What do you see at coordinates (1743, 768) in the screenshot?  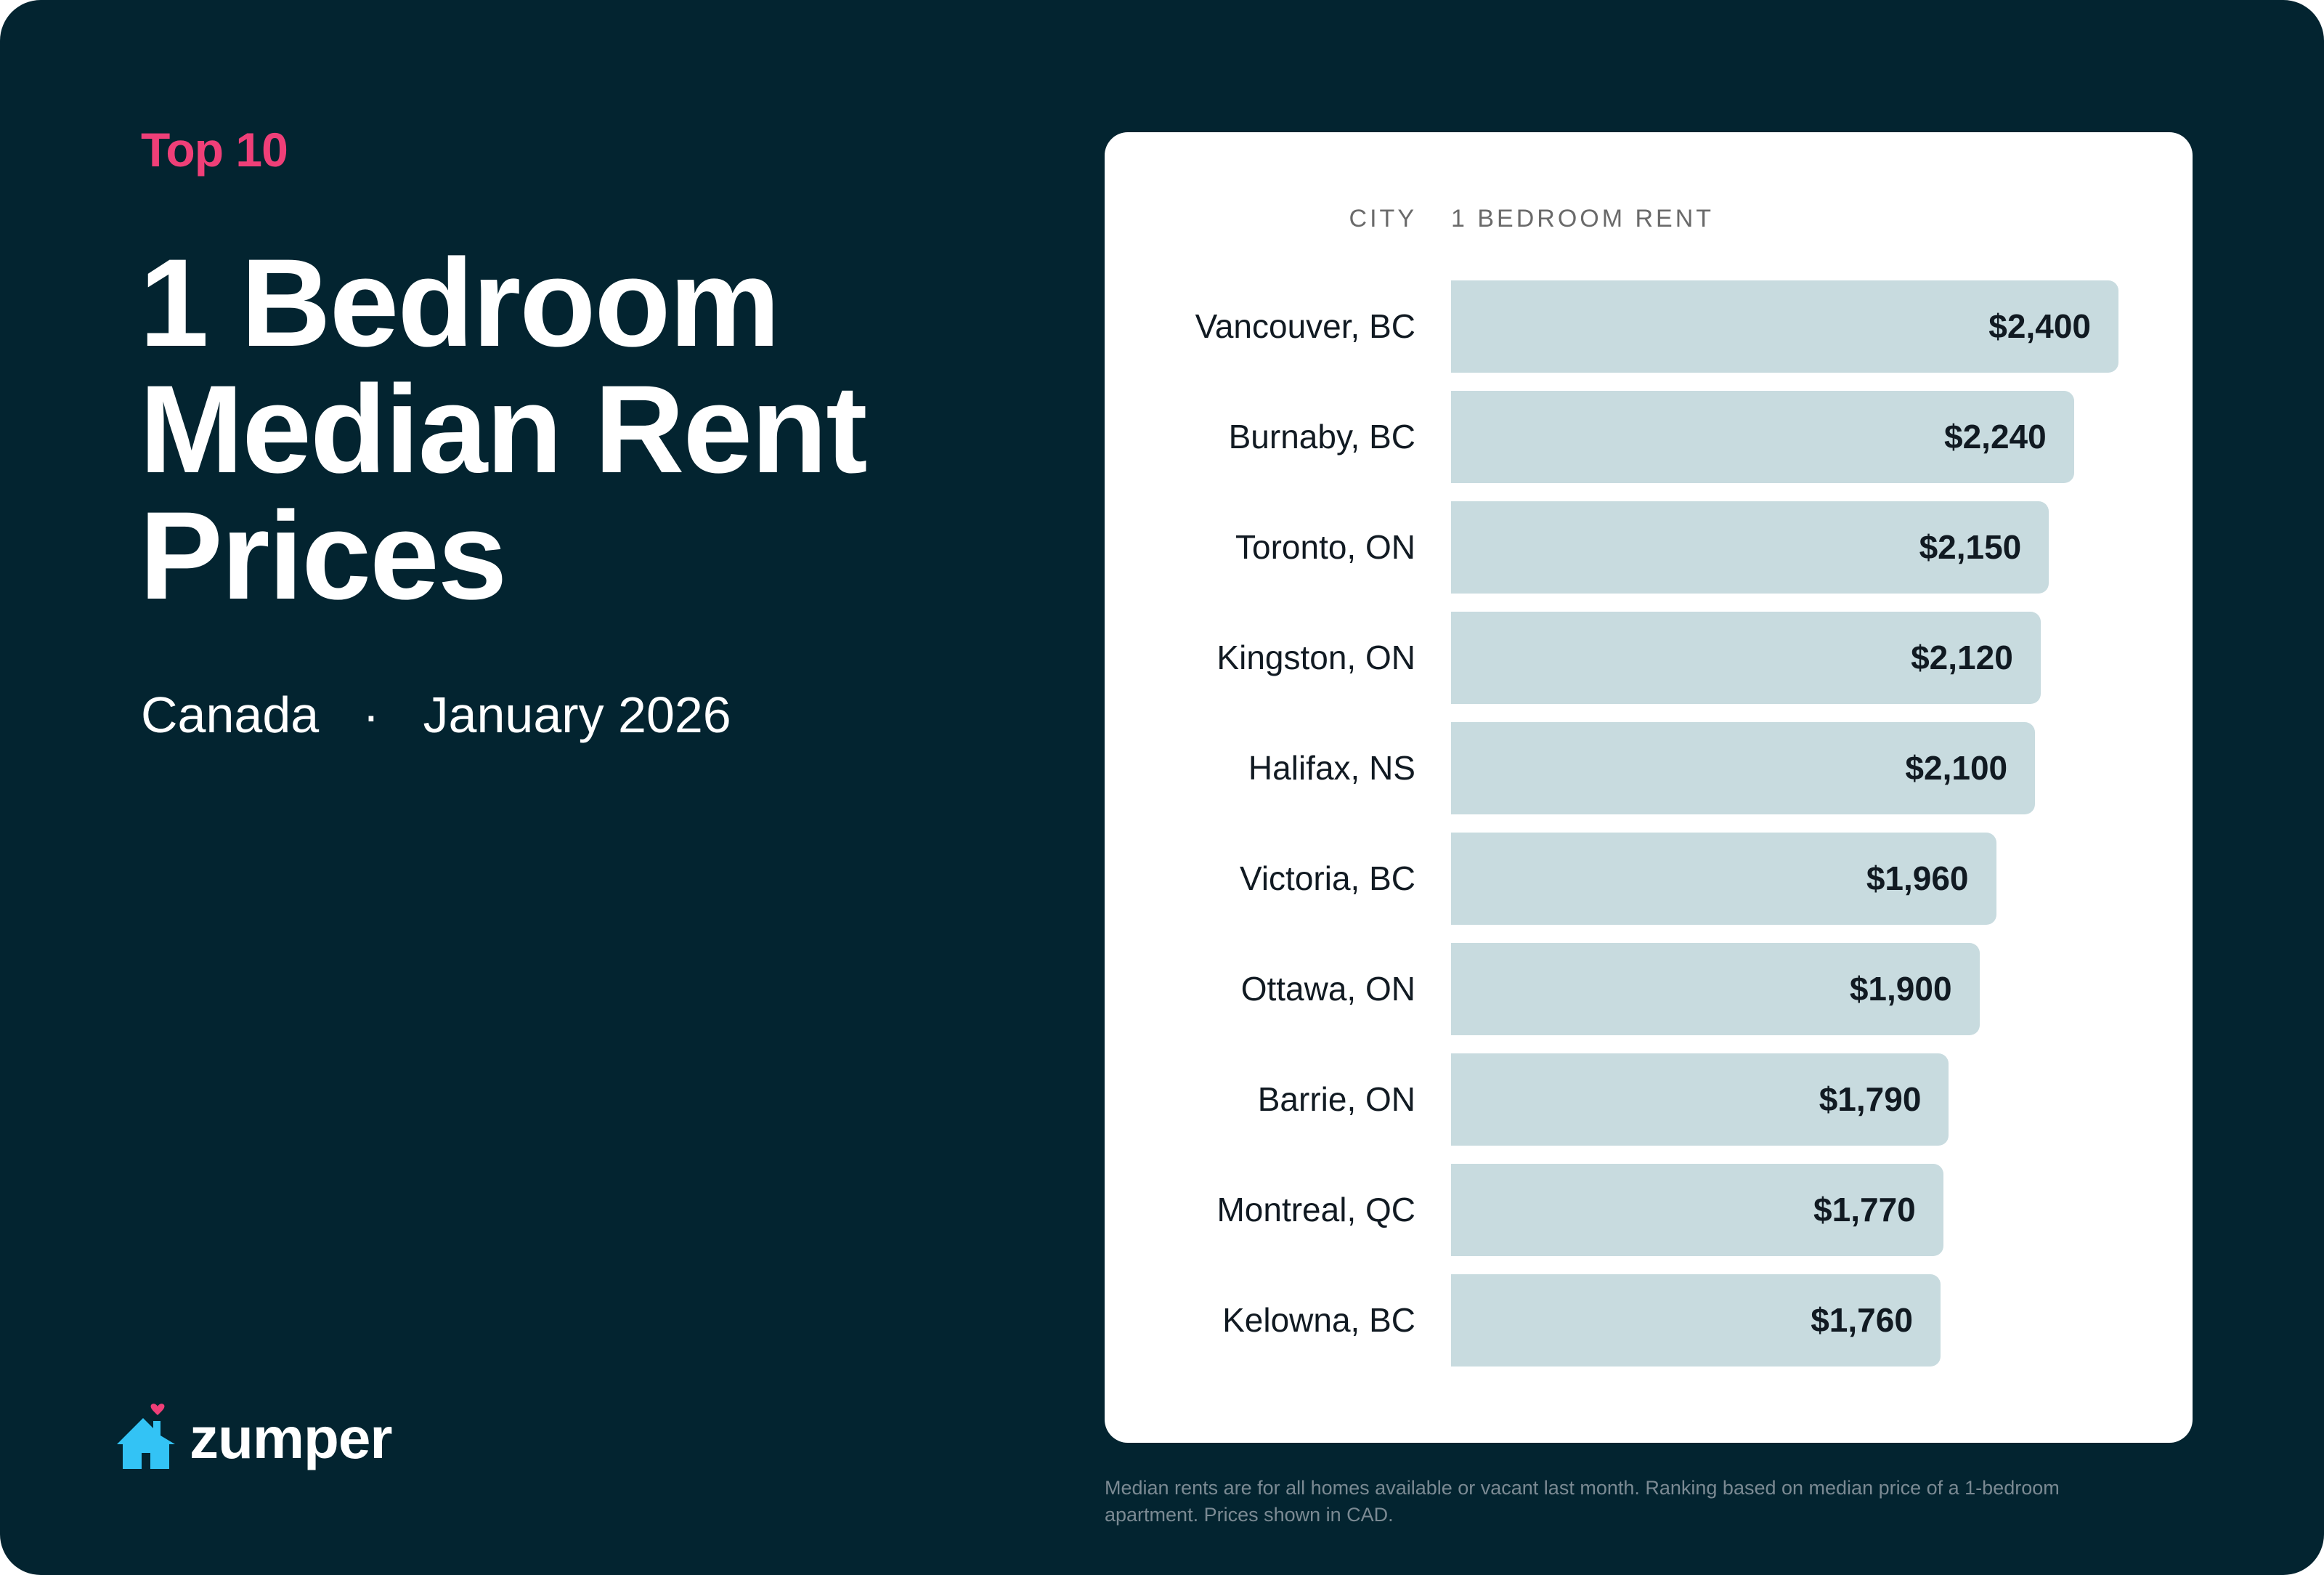 I see `bar: $2,100` at bounding box center [1743, 768].